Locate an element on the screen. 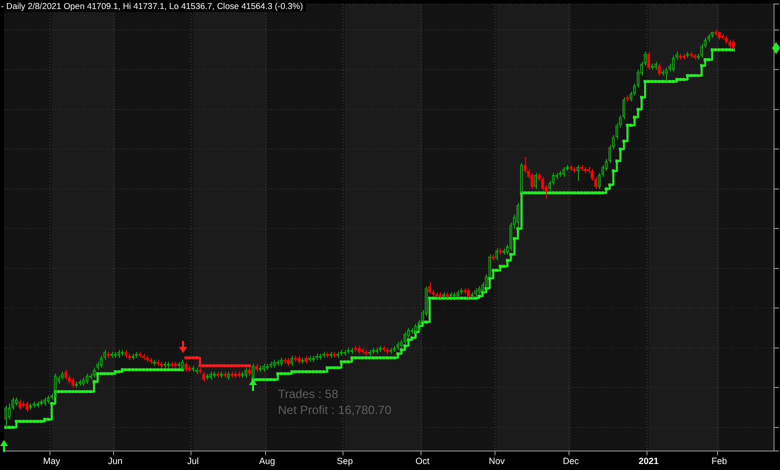 The height and width of the screenshot is (470, 780). x-tick-label: Aug is located at coordinates (267, 461).